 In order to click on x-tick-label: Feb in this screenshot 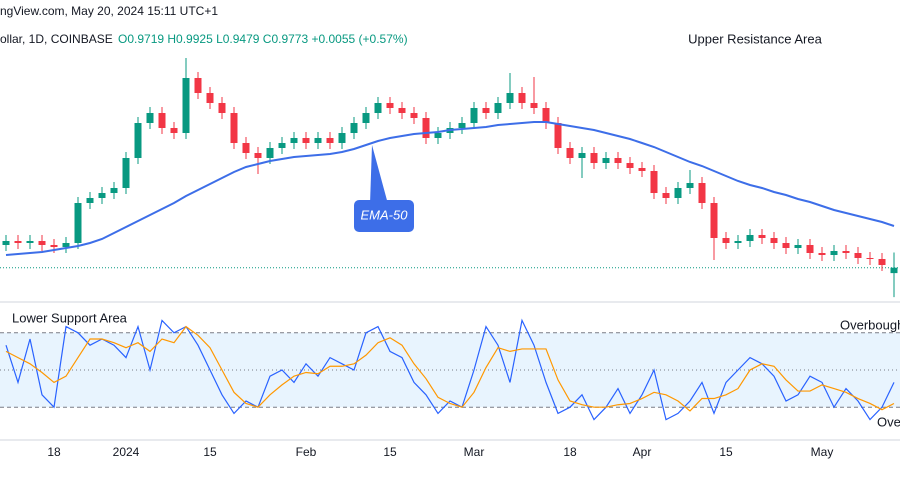, I will do `click(306, 452)`.